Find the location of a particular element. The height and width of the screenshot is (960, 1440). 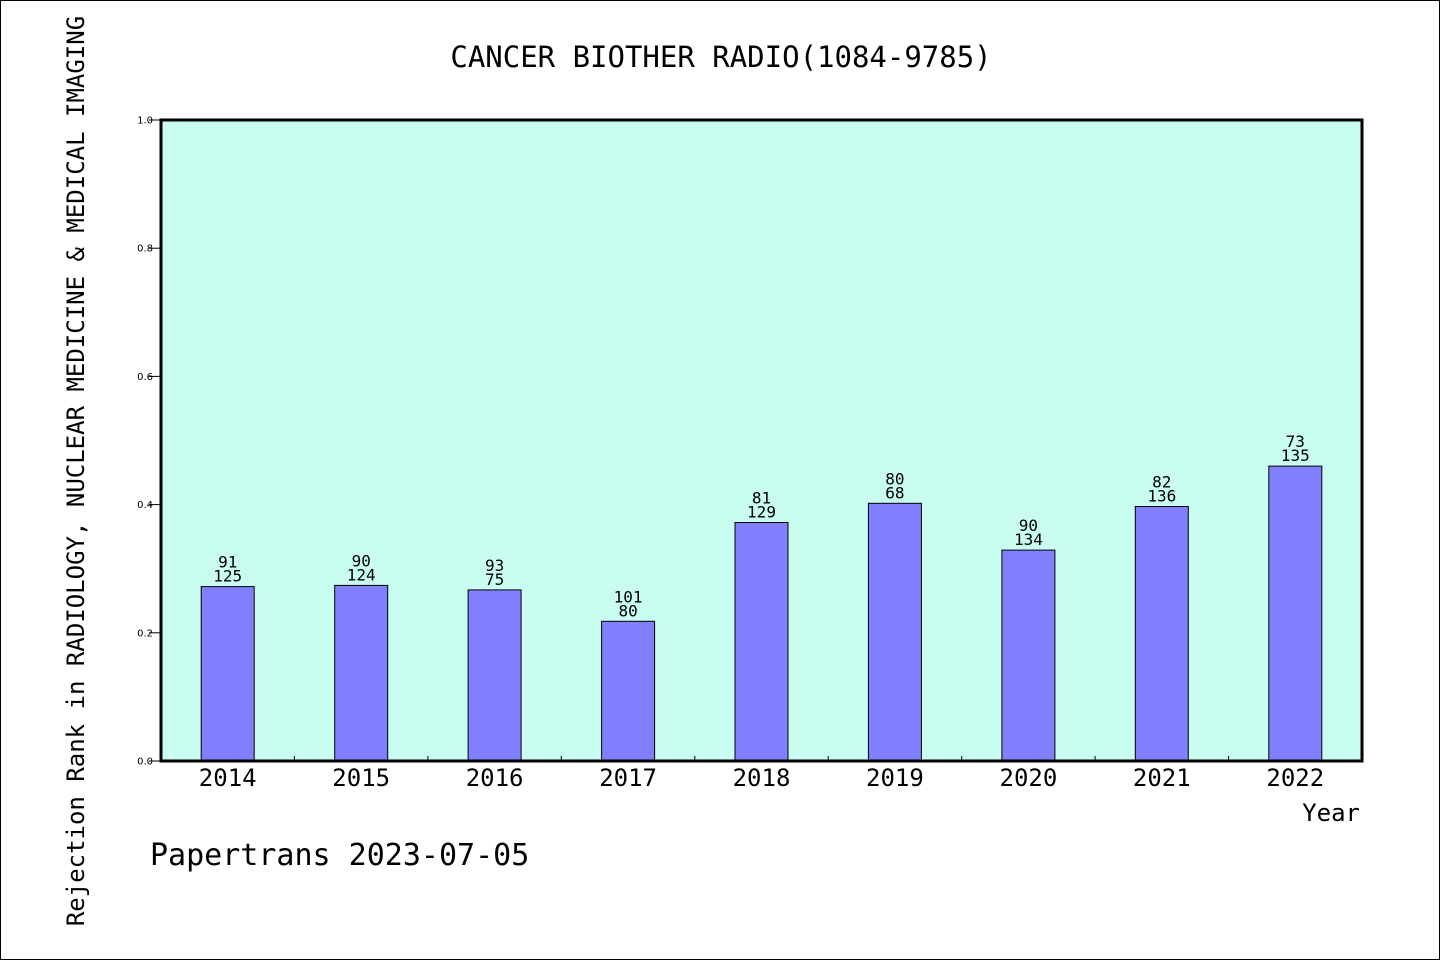

bar-2019 is located at coordinates (894, 632).